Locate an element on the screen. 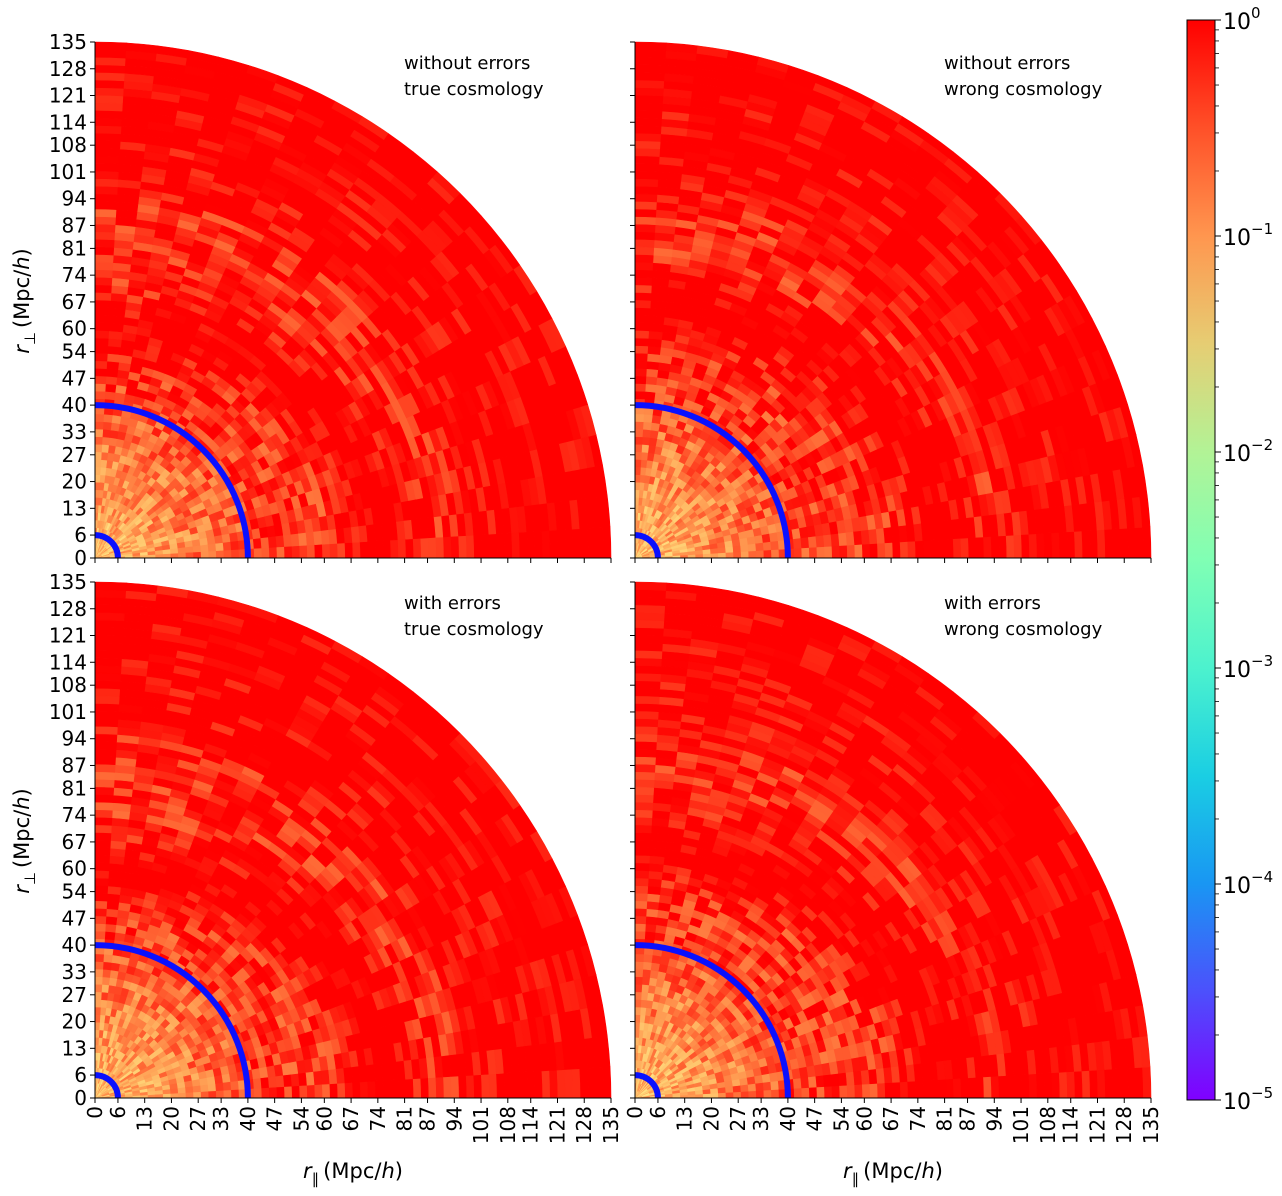  panel-annotation-line1: without errors is located at coordinates (1007, 63).